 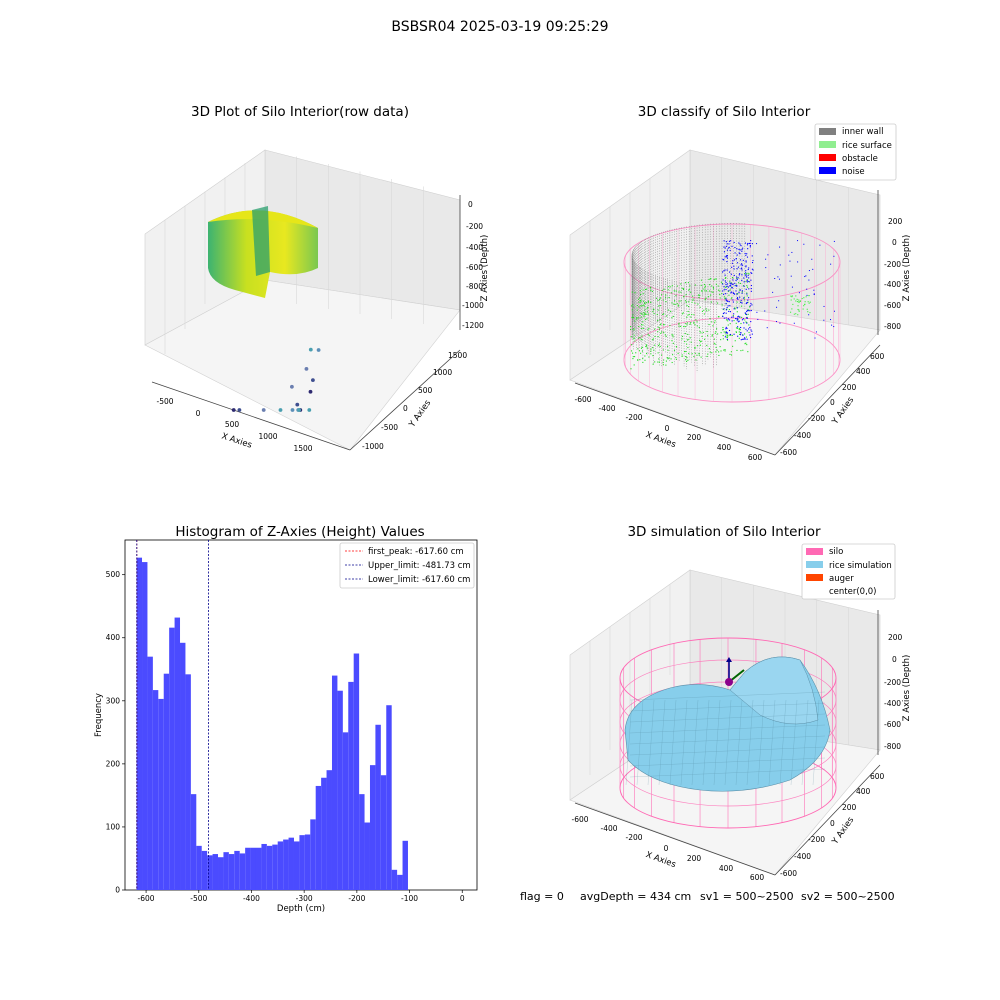 What do you see at coordinates (474, 286) in the screenshot?
I see `raw-ztick: -800` at bounding box center [474, 286].